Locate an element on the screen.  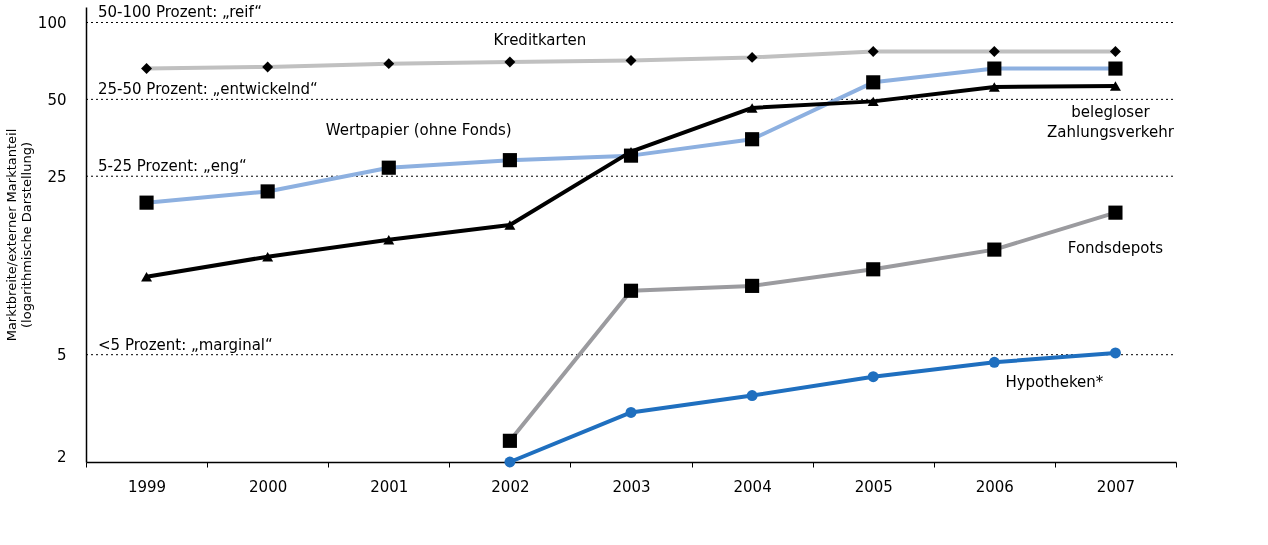
series-label: belegloser Zahlungsverkehr is located at coordinates (1111, 122).